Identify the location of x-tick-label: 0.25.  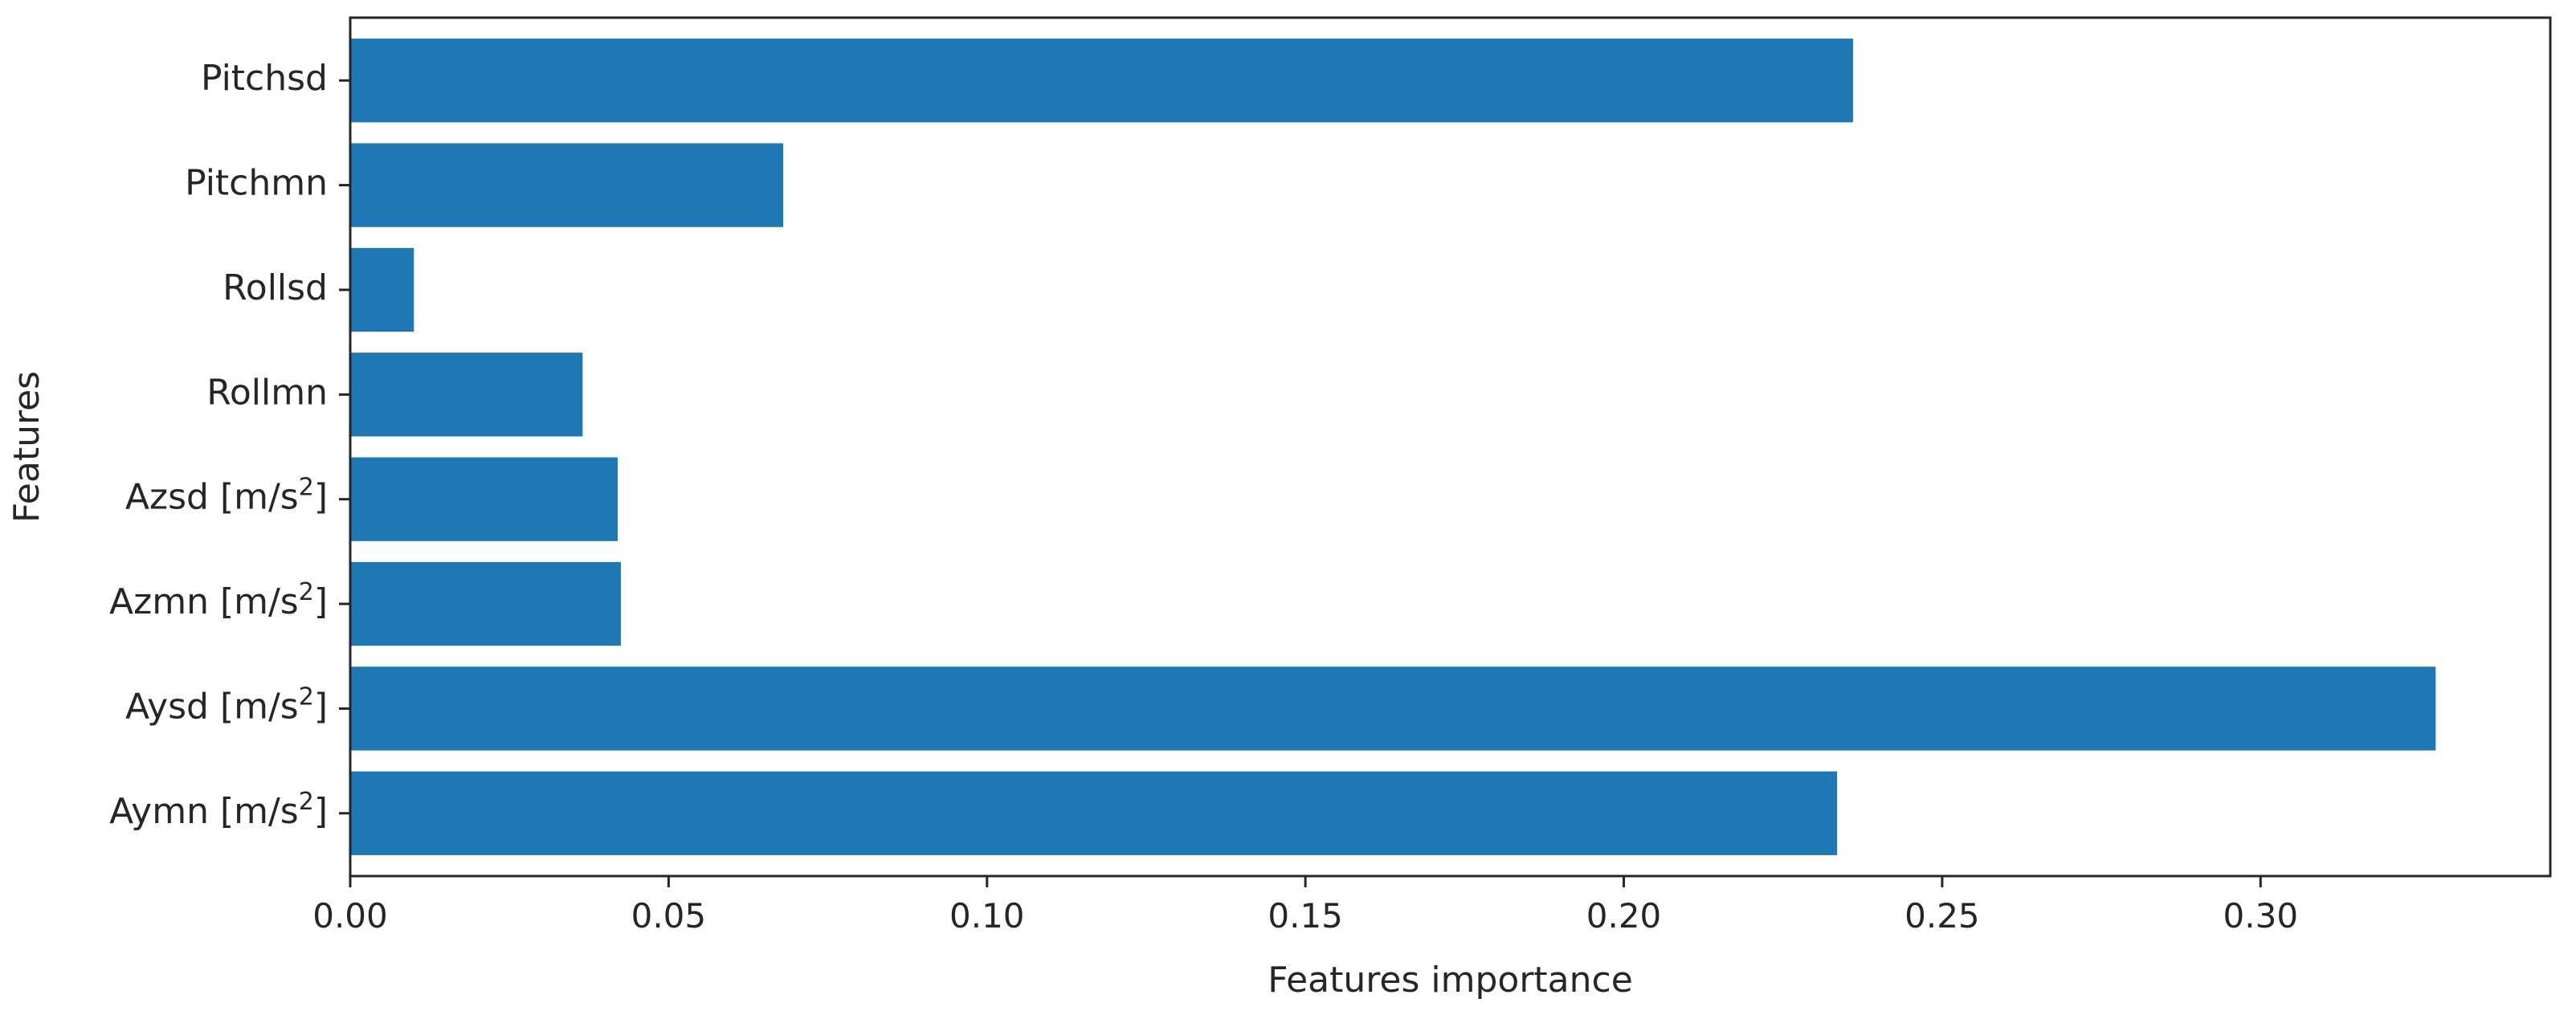
(1942, 916).